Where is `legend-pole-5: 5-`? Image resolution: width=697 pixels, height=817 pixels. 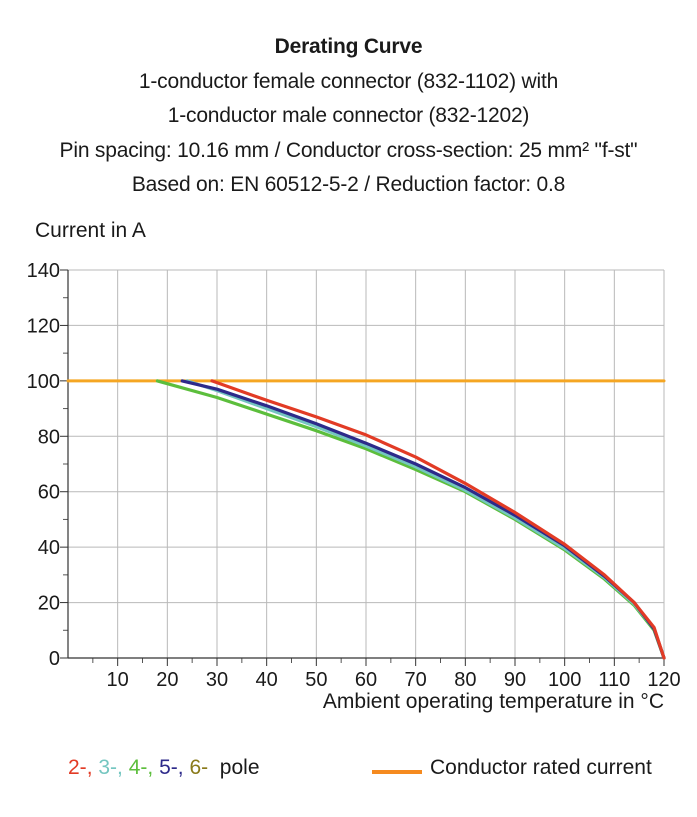
legend-pole-5: 5- is located at coordinates (168, 767).